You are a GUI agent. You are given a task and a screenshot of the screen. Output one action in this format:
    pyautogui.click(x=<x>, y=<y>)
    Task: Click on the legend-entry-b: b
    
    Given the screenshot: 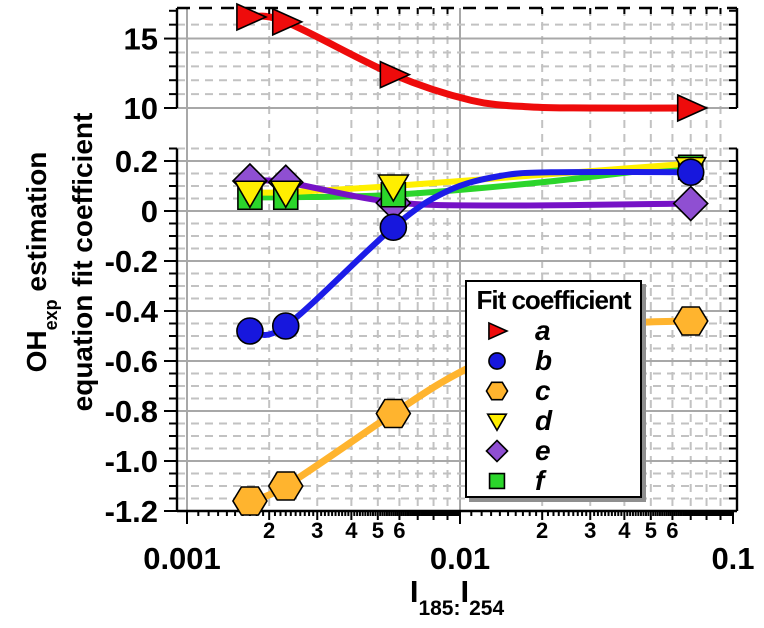 What is the action you would take?
    pyautogui.click(x=553, y=360)
    